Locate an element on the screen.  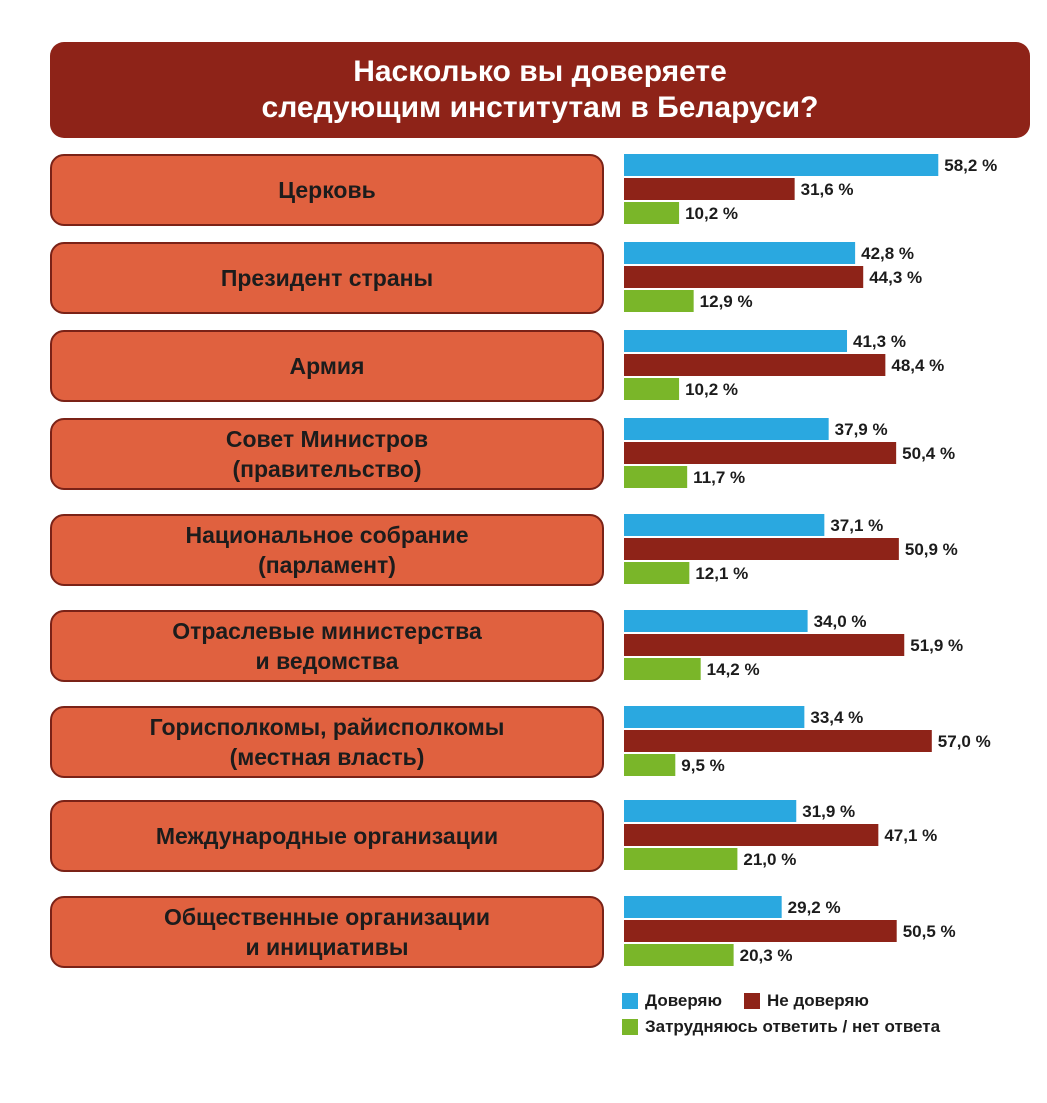
data-label-undecided: 12,9 % is located at coordinates (726, 301).